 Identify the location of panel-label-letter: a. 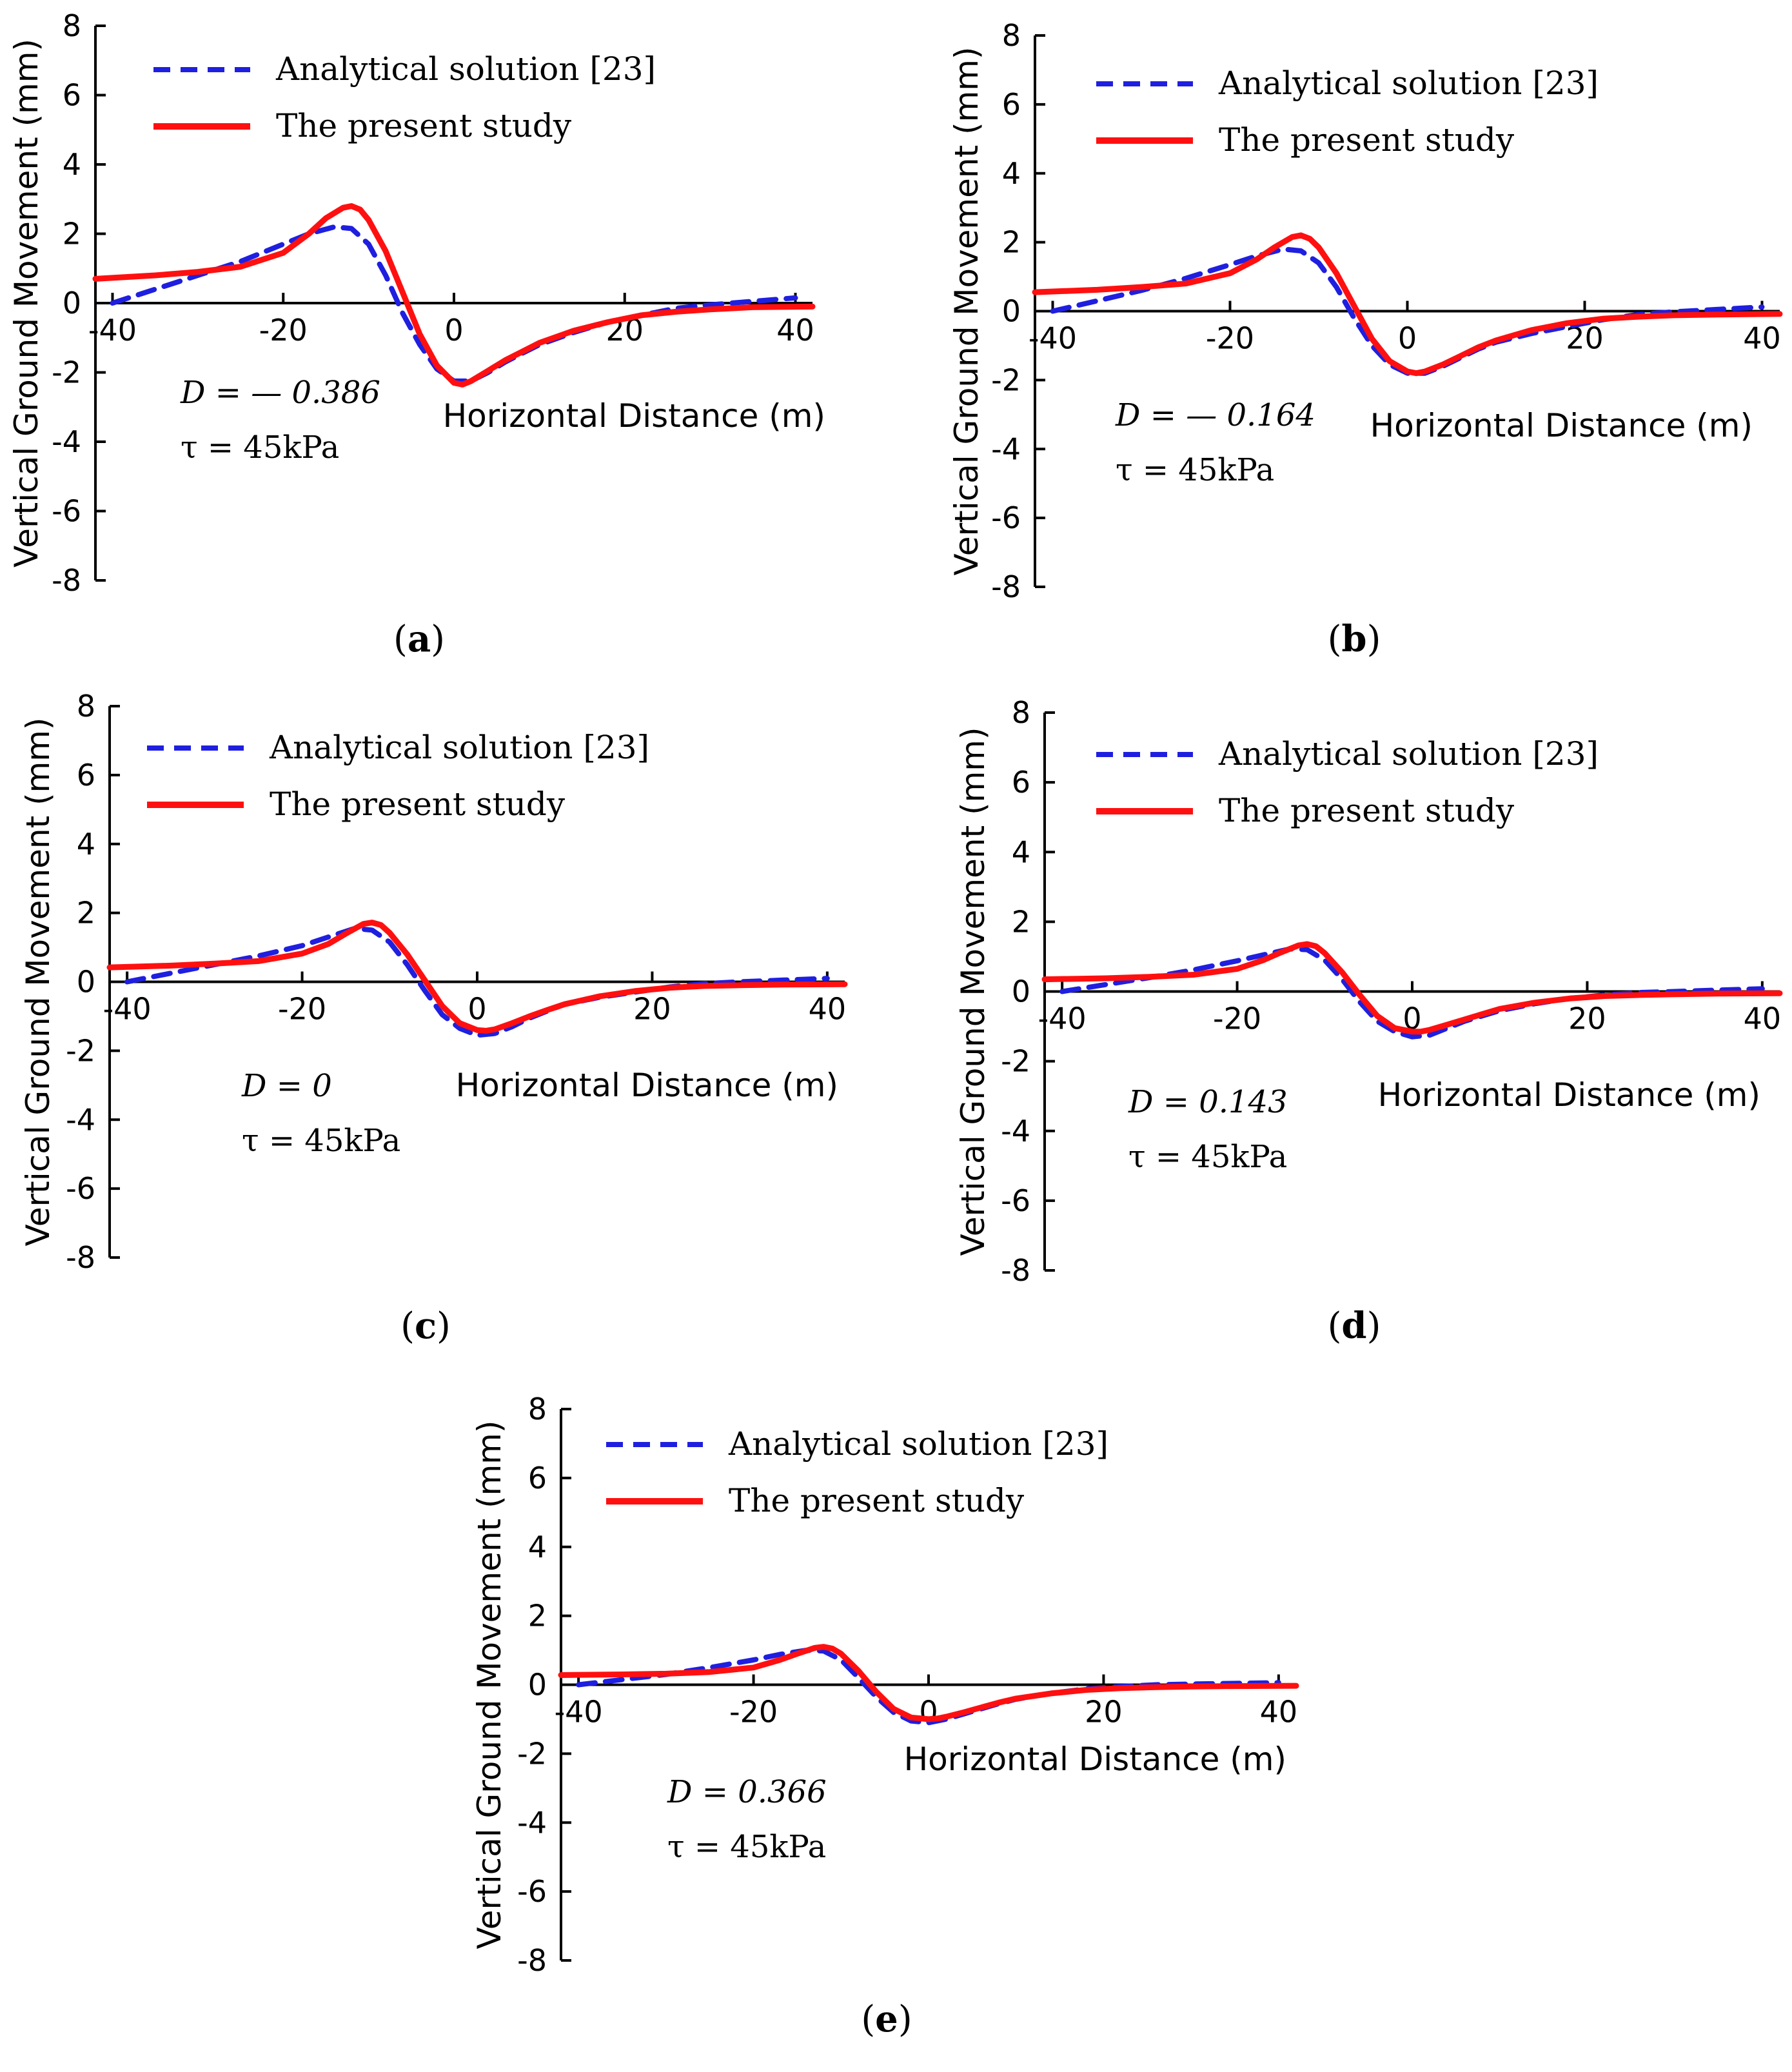
(419, 639).